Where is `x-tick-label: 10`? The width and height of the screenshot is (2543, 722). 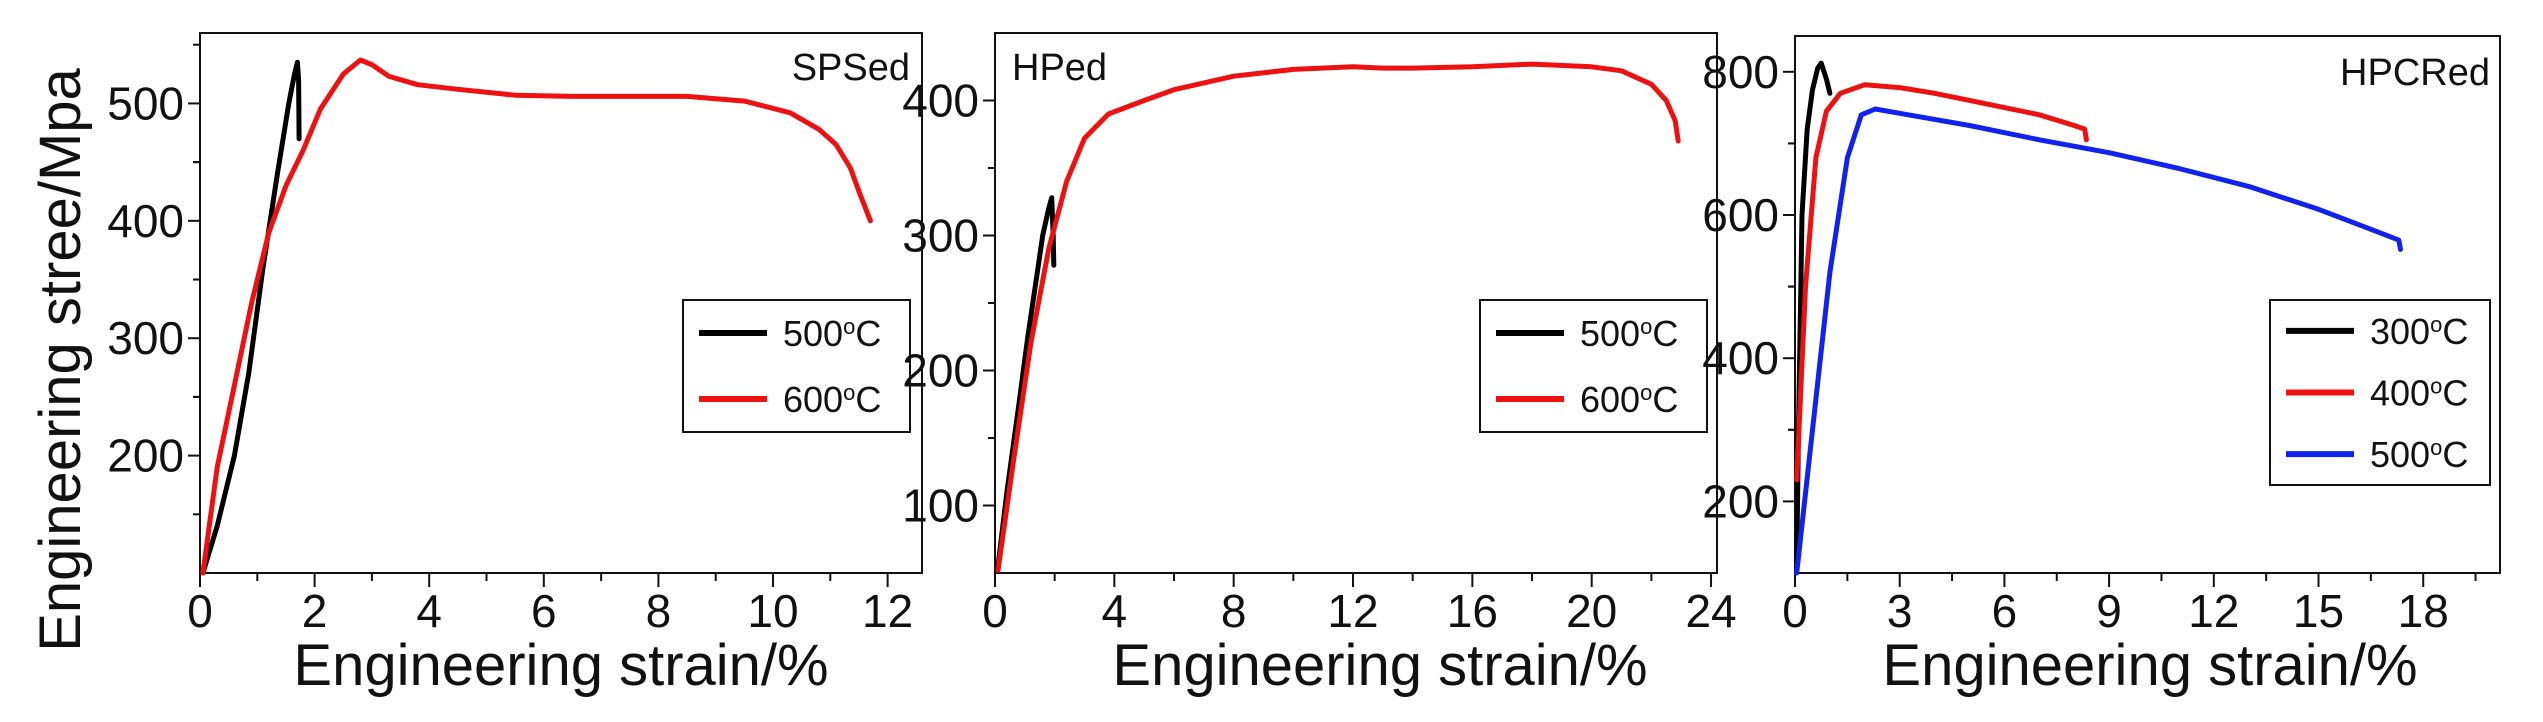 x-tick-label: 10 is located at coordinates (772, 611).